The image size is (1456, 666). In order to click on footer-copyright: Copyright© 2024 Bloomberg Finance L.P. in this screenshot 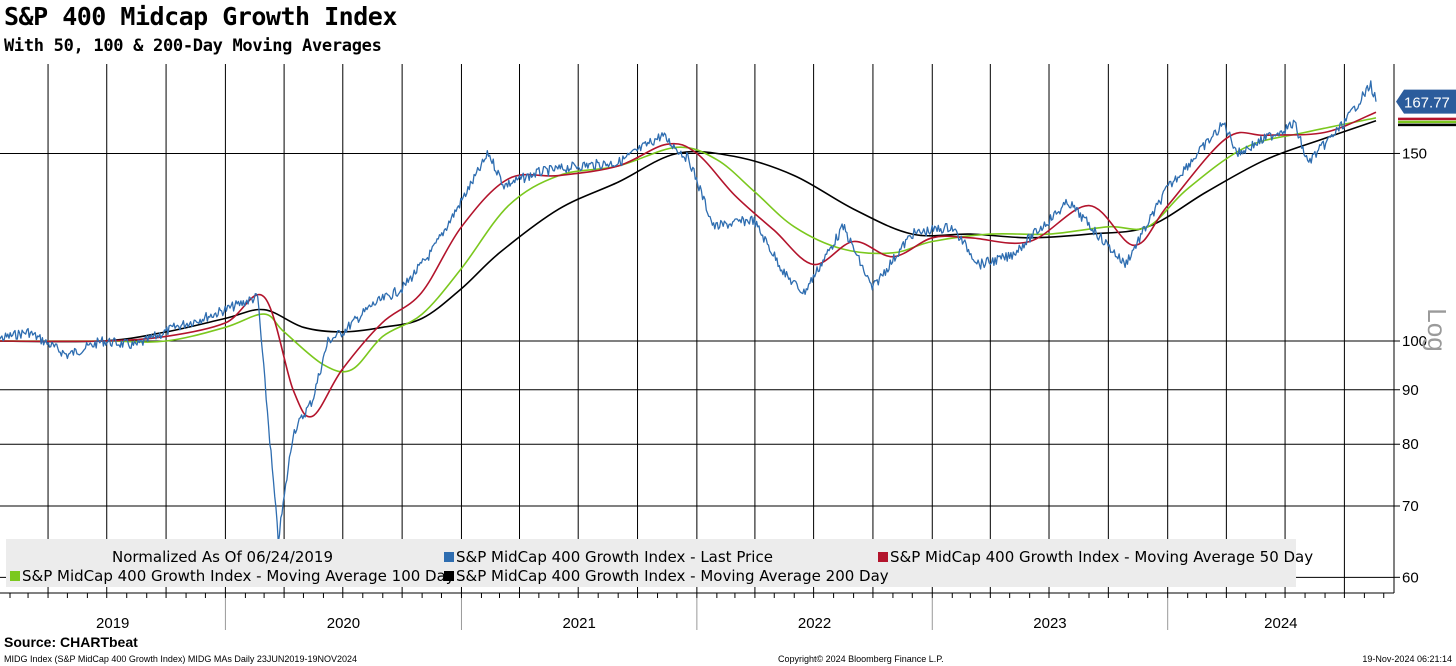, I will do `click(861, 659)`.